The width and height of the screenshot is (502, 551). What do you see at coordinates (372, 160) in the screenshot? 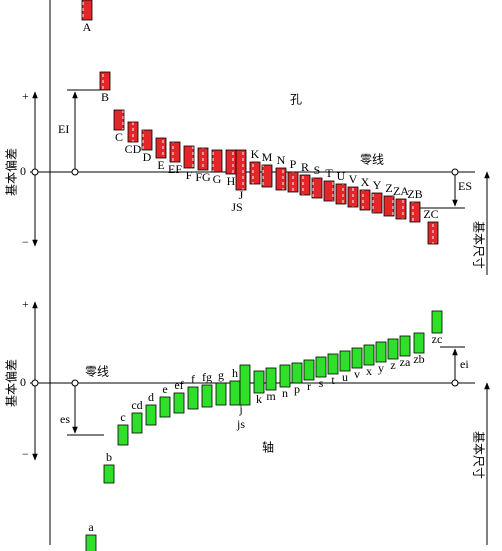
I see `zero-line-label: 零线` at bounding box center [372, 160].